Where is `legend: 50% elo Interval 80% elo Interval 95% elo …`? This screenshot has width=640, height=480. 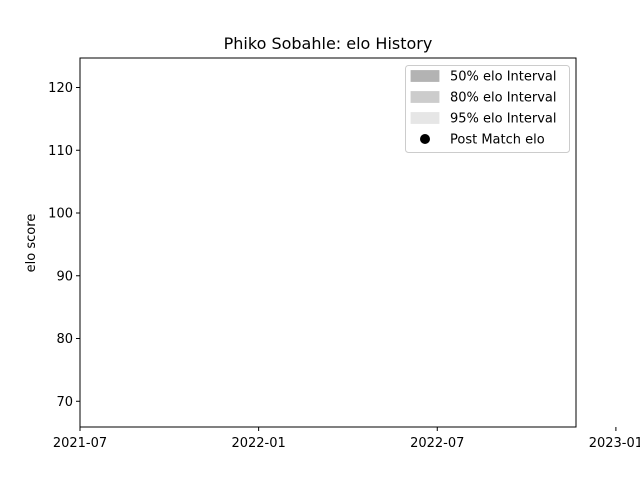 legend: 50% elo Interval 80% elo Interval 95% elo … is located at coordinates (487, 109).